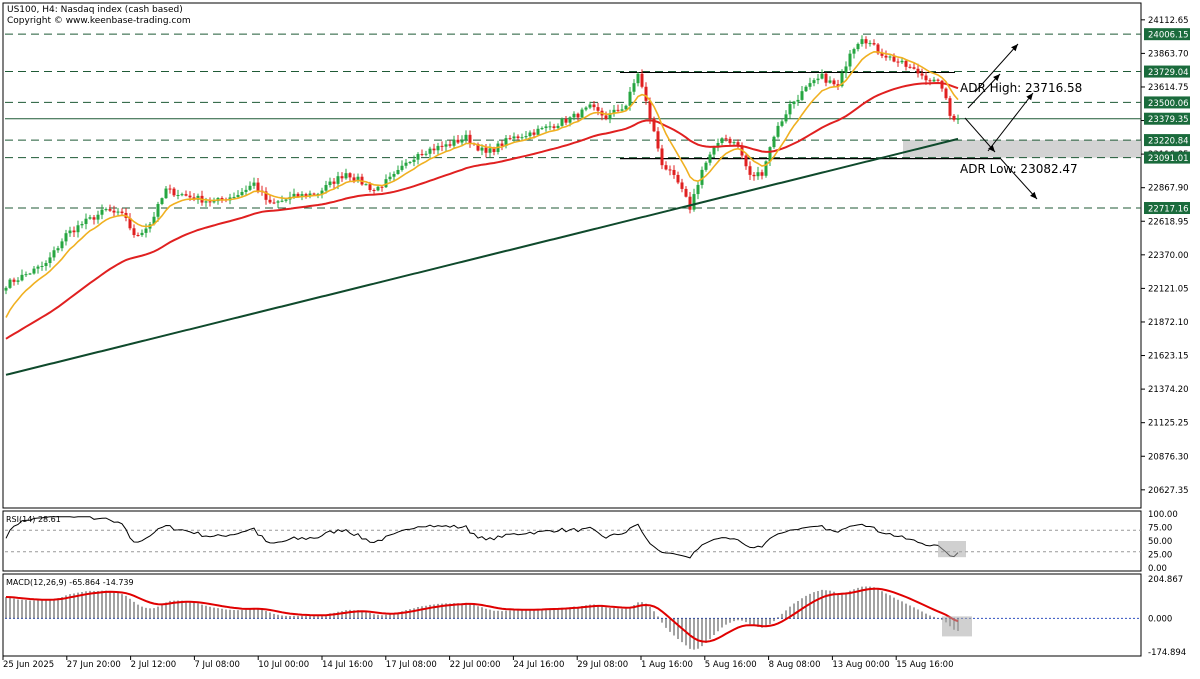  Describe the element at coordinates (984, 91) in the screenshot. I see `scenario-arrow` at that location.